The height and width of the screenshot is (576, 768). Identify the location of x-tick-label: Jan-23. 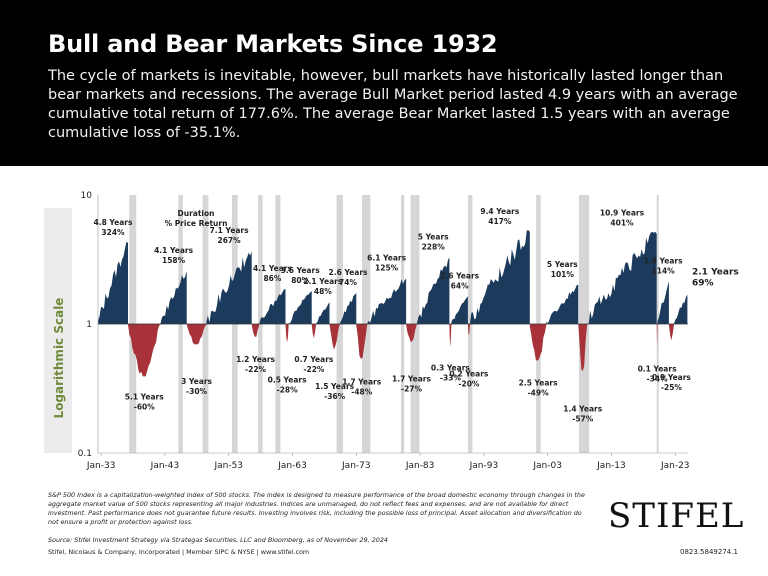
(675, 466).